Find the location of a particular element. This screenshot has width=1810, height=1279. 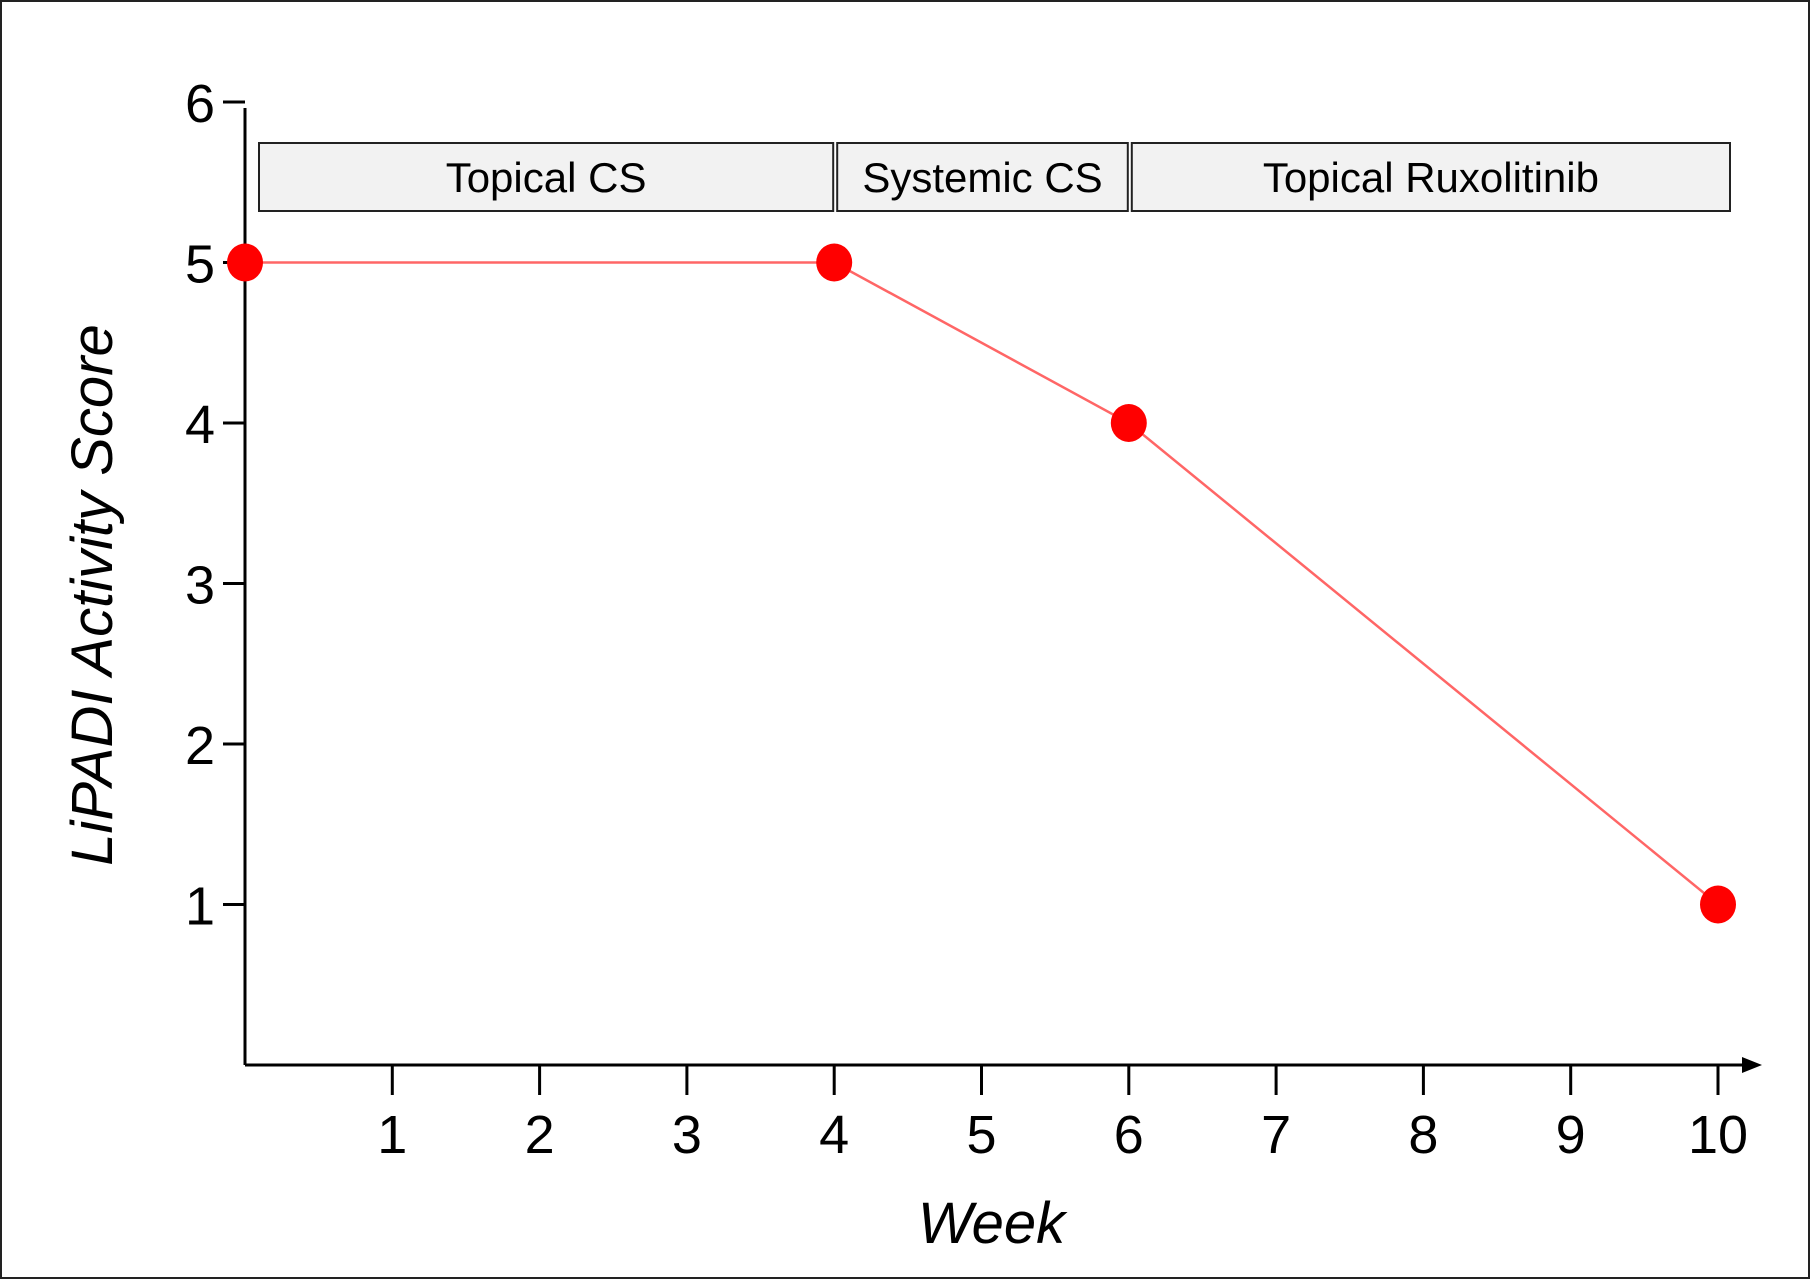

treatment-phase-bars: Topical CS Systemic CS Topical Ruxolitinib is located at coordinates (995, 177).